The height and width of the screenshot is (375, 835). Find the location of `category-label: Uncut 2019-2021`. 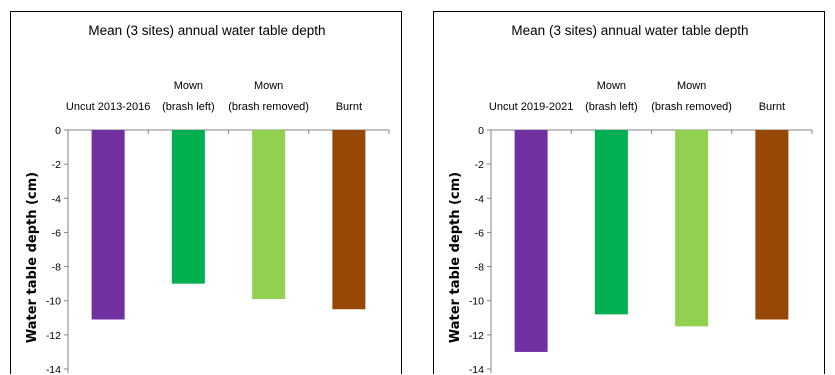

category-label: Uncut 2019-2021 is located at coordinates (531, 107).